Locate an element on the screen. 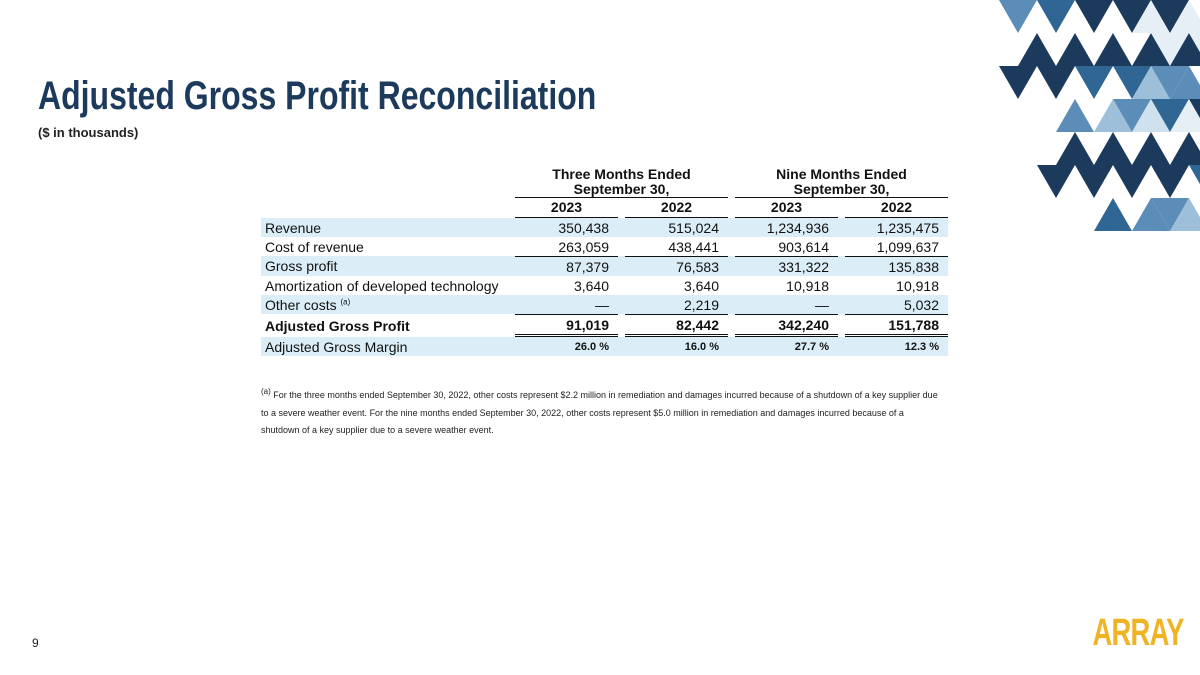 The image size is (1200, 675). cell: 263,059 is located at coordinates (583, 246).